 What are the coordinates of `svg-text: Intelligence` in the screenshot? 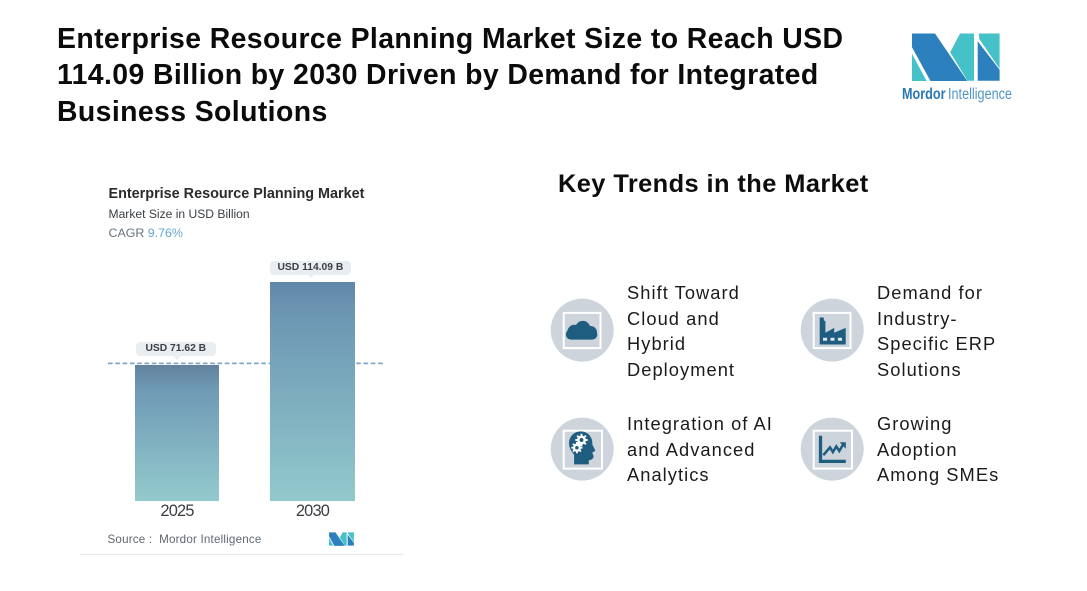 It's located at (980, 94).